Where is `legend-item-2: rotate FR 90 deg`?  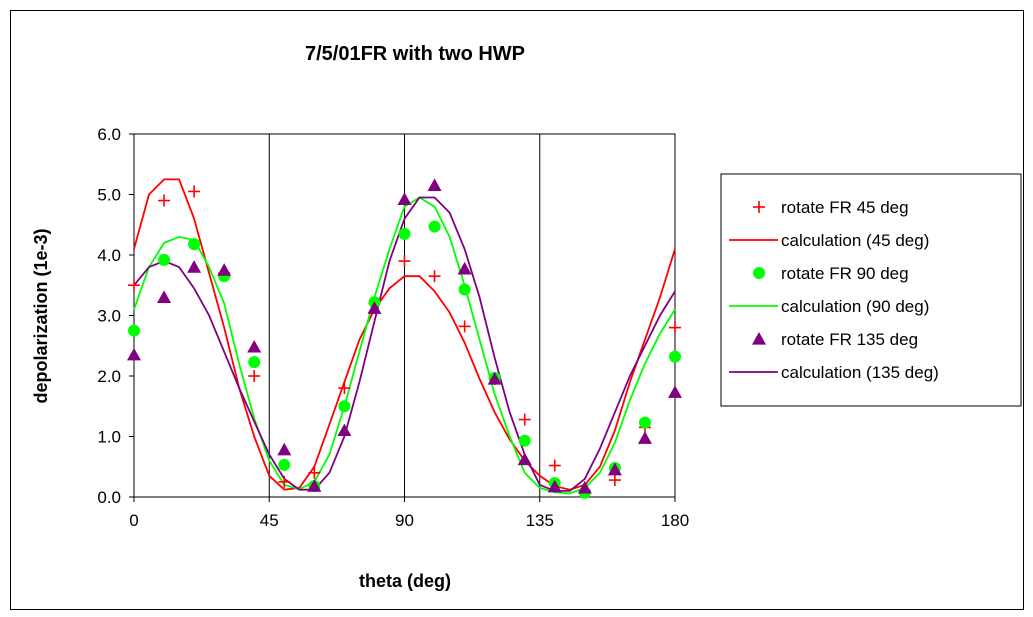
legend-item-2: rotate FR 90 deg is located at coordinates (831, 273).